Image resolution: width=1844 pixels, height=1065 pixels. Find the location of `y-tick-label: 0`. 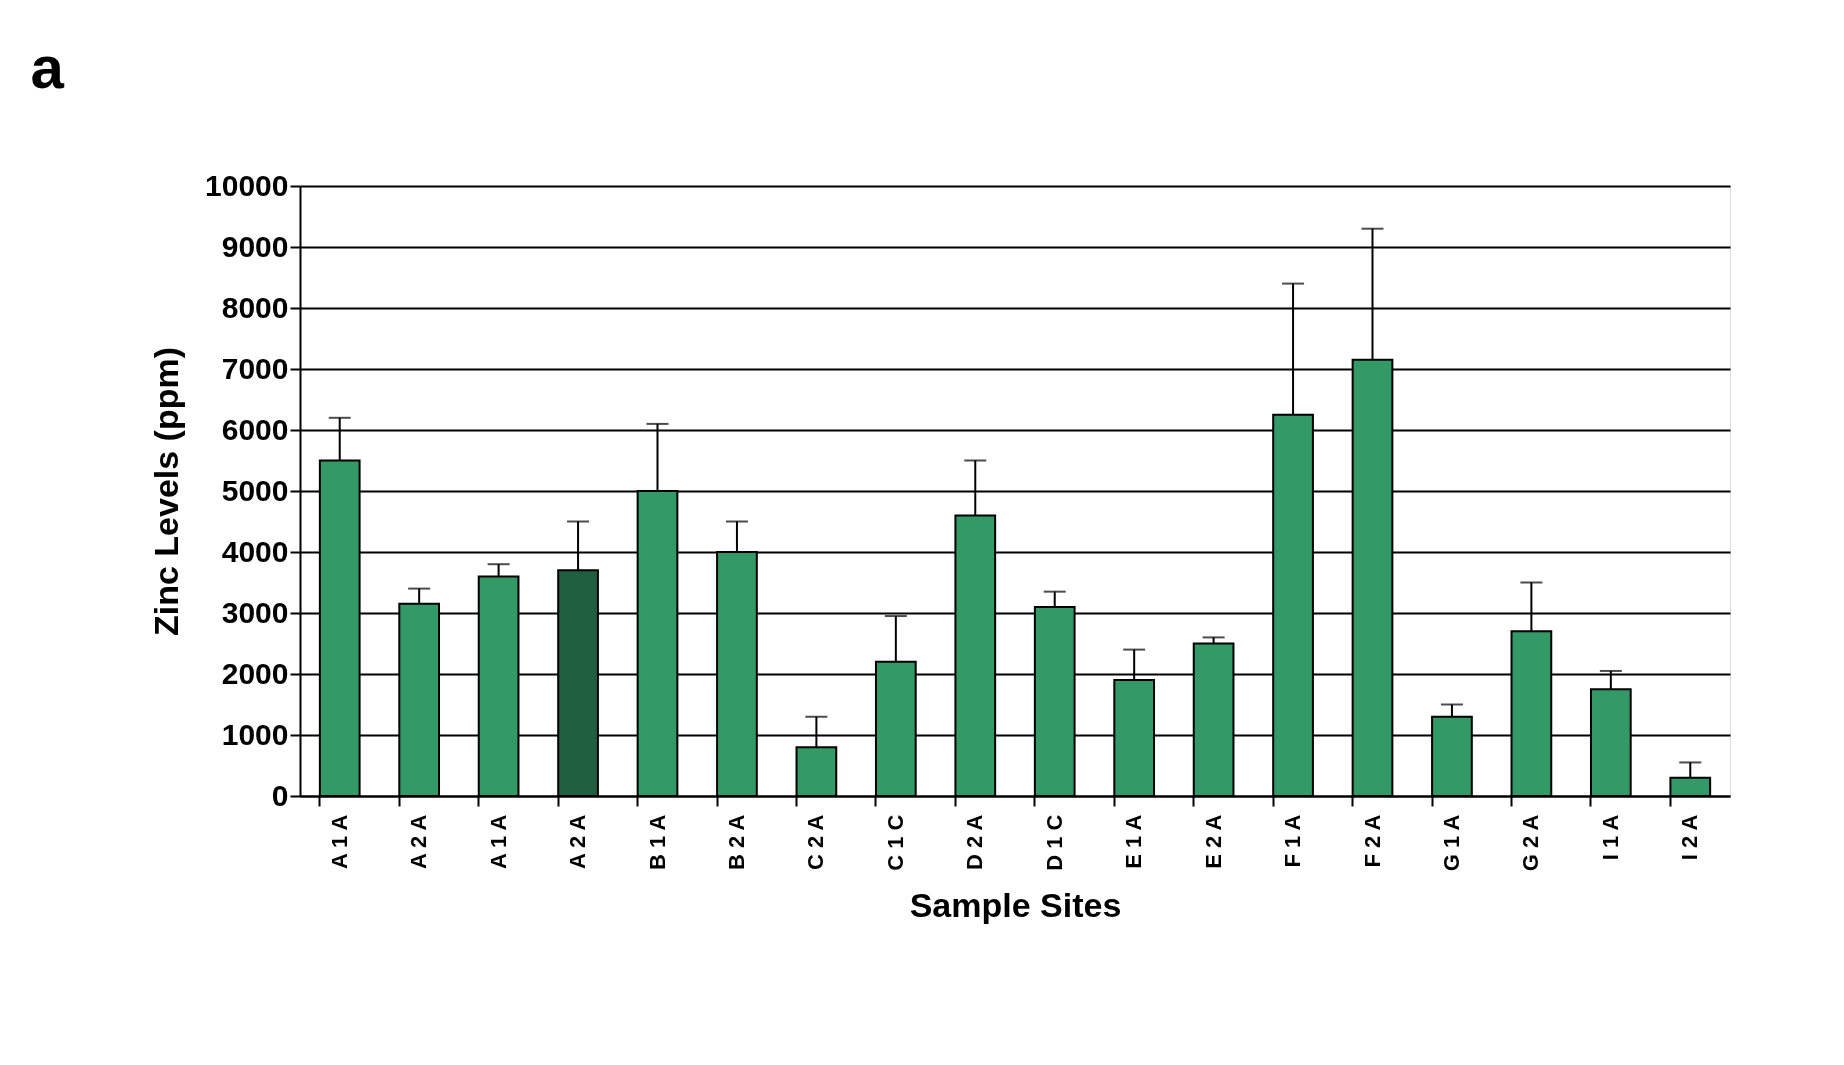

y-tick-label: 0 is located at coordinates (280, 795).